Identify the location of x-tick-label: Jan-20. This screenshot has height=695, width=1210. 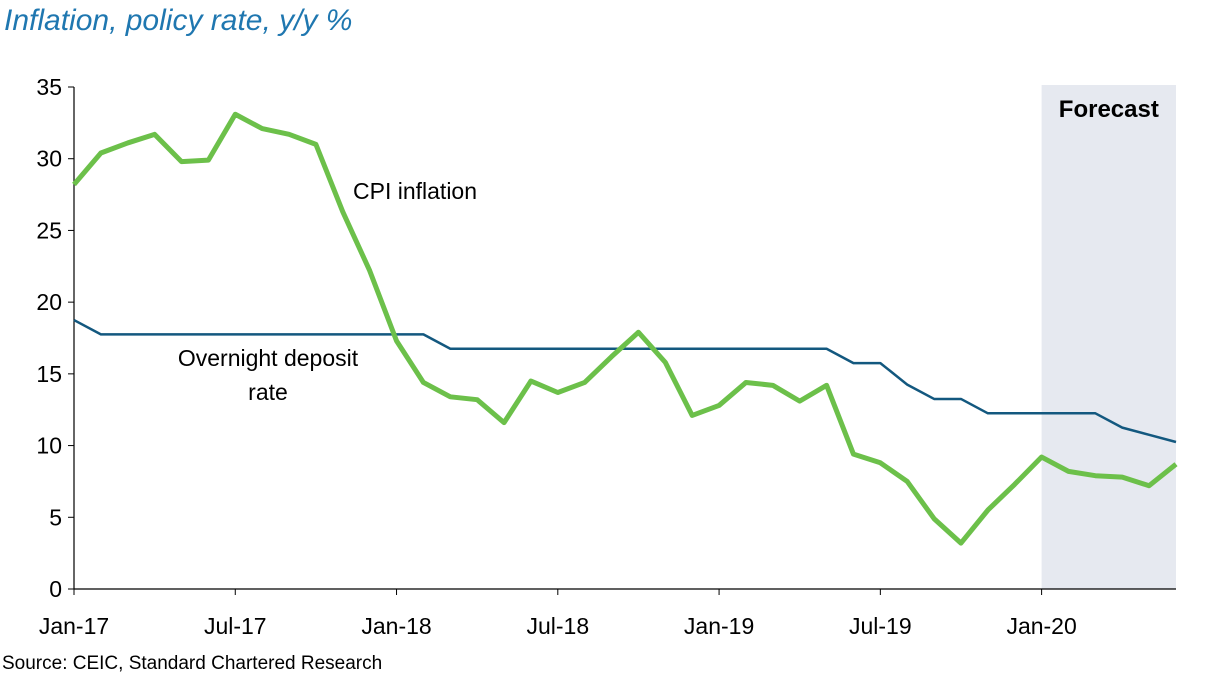
(1041, 626).